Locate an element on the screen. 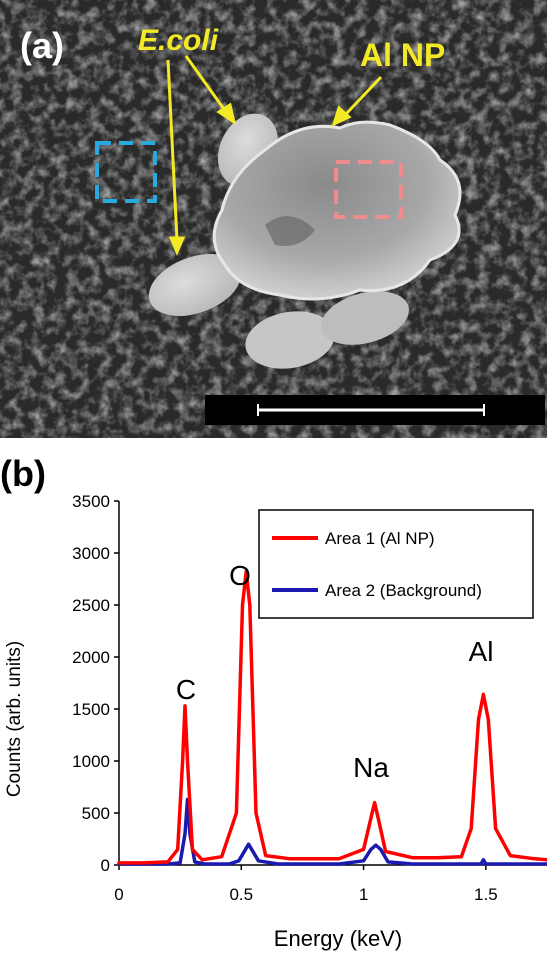  annotation-arrows is located at coordinates (274, 155).